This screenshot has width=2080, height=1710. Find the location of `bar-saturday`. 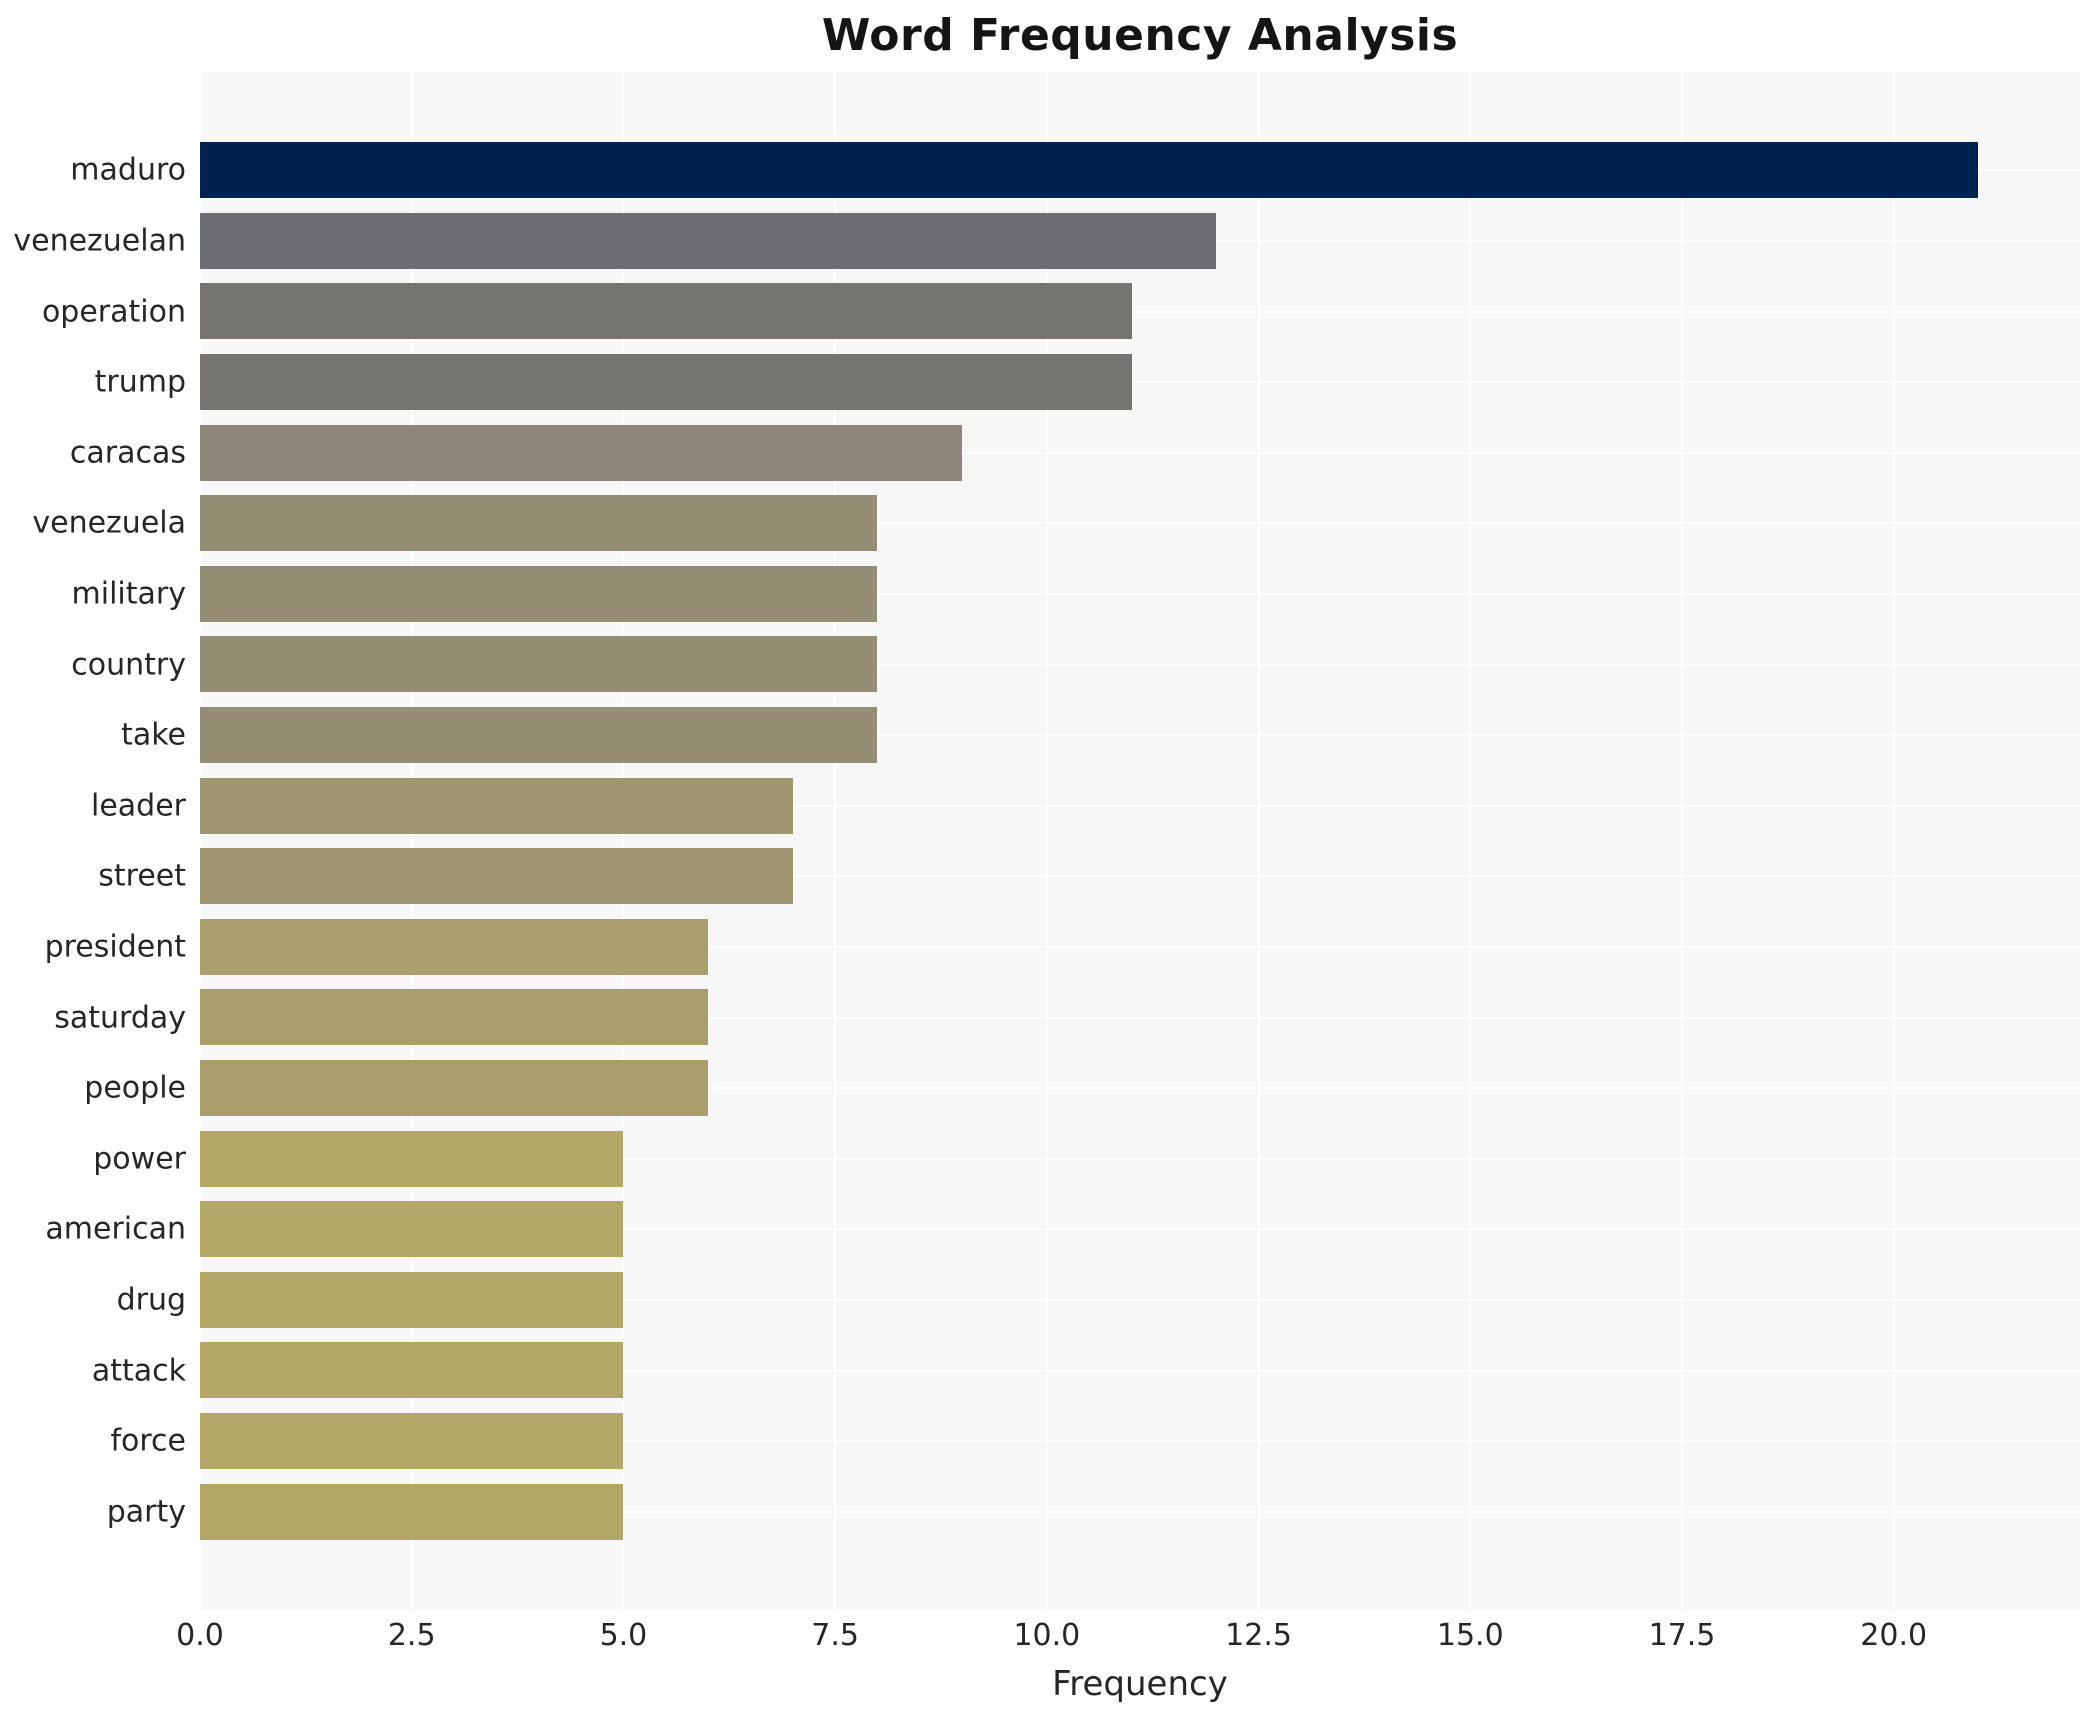

bar-saturday is located at coordinates (454, 1017).